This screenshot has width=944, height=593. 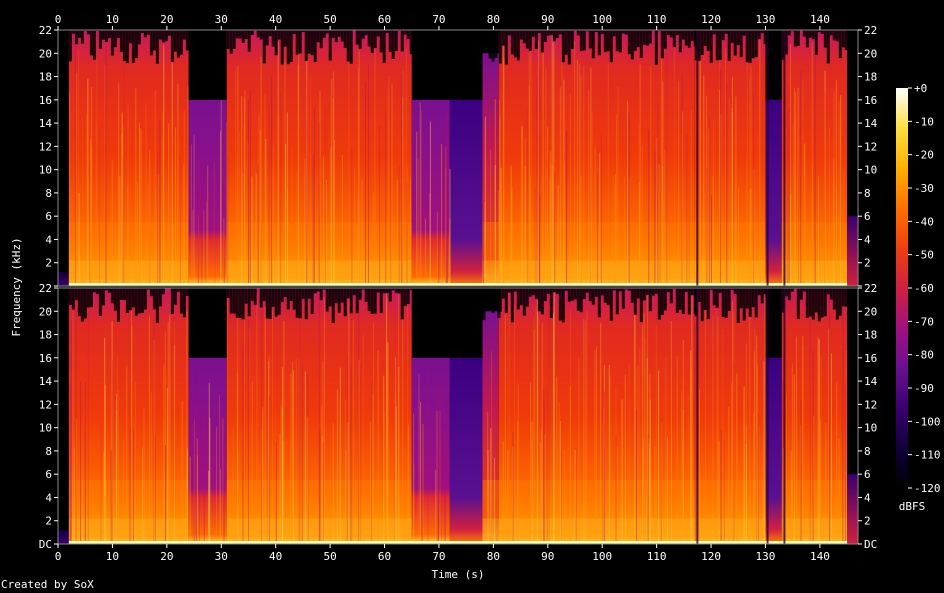 I want to click on x-tick-label: 40, so click(x=275, y=556).